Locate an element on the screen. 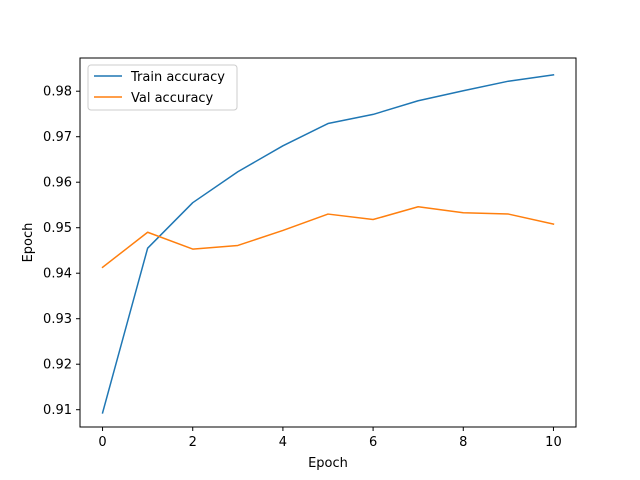 The image size is (640, 480). x-tick-label: 8 is located at coordinates (463, 442).